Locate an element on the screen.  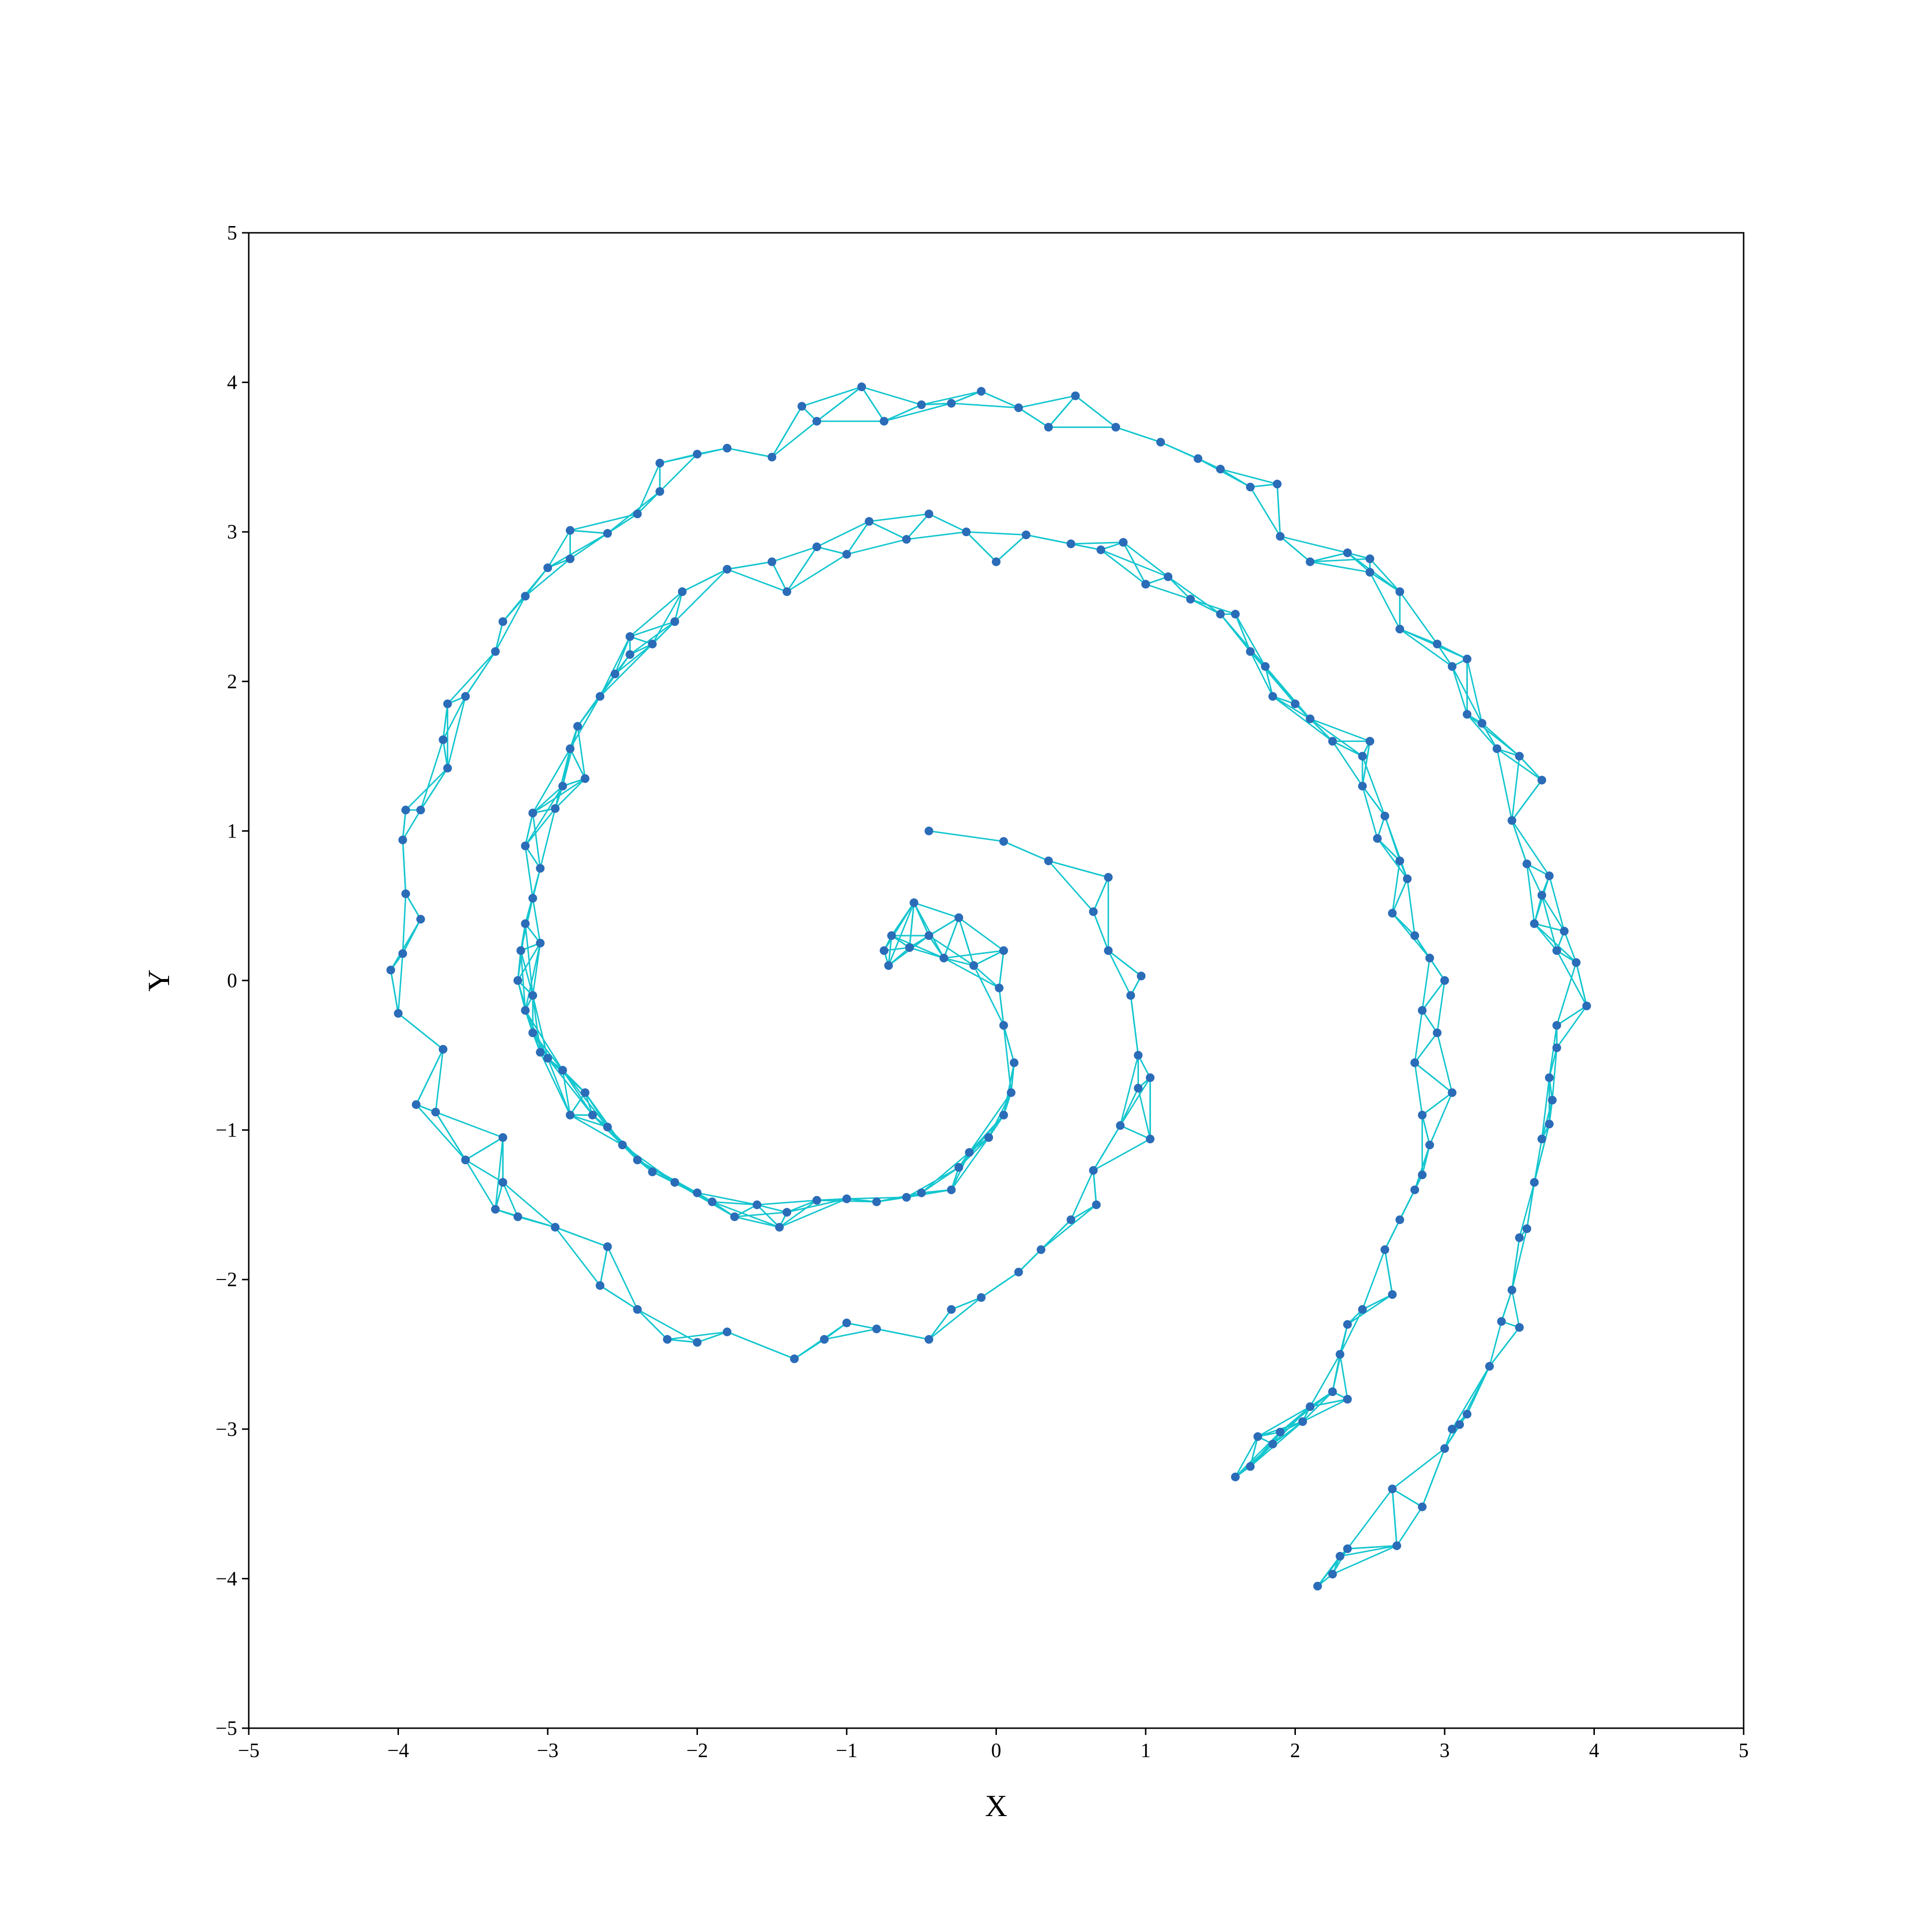
y-tick-label: −3 is located at coordinates (226, 1430).